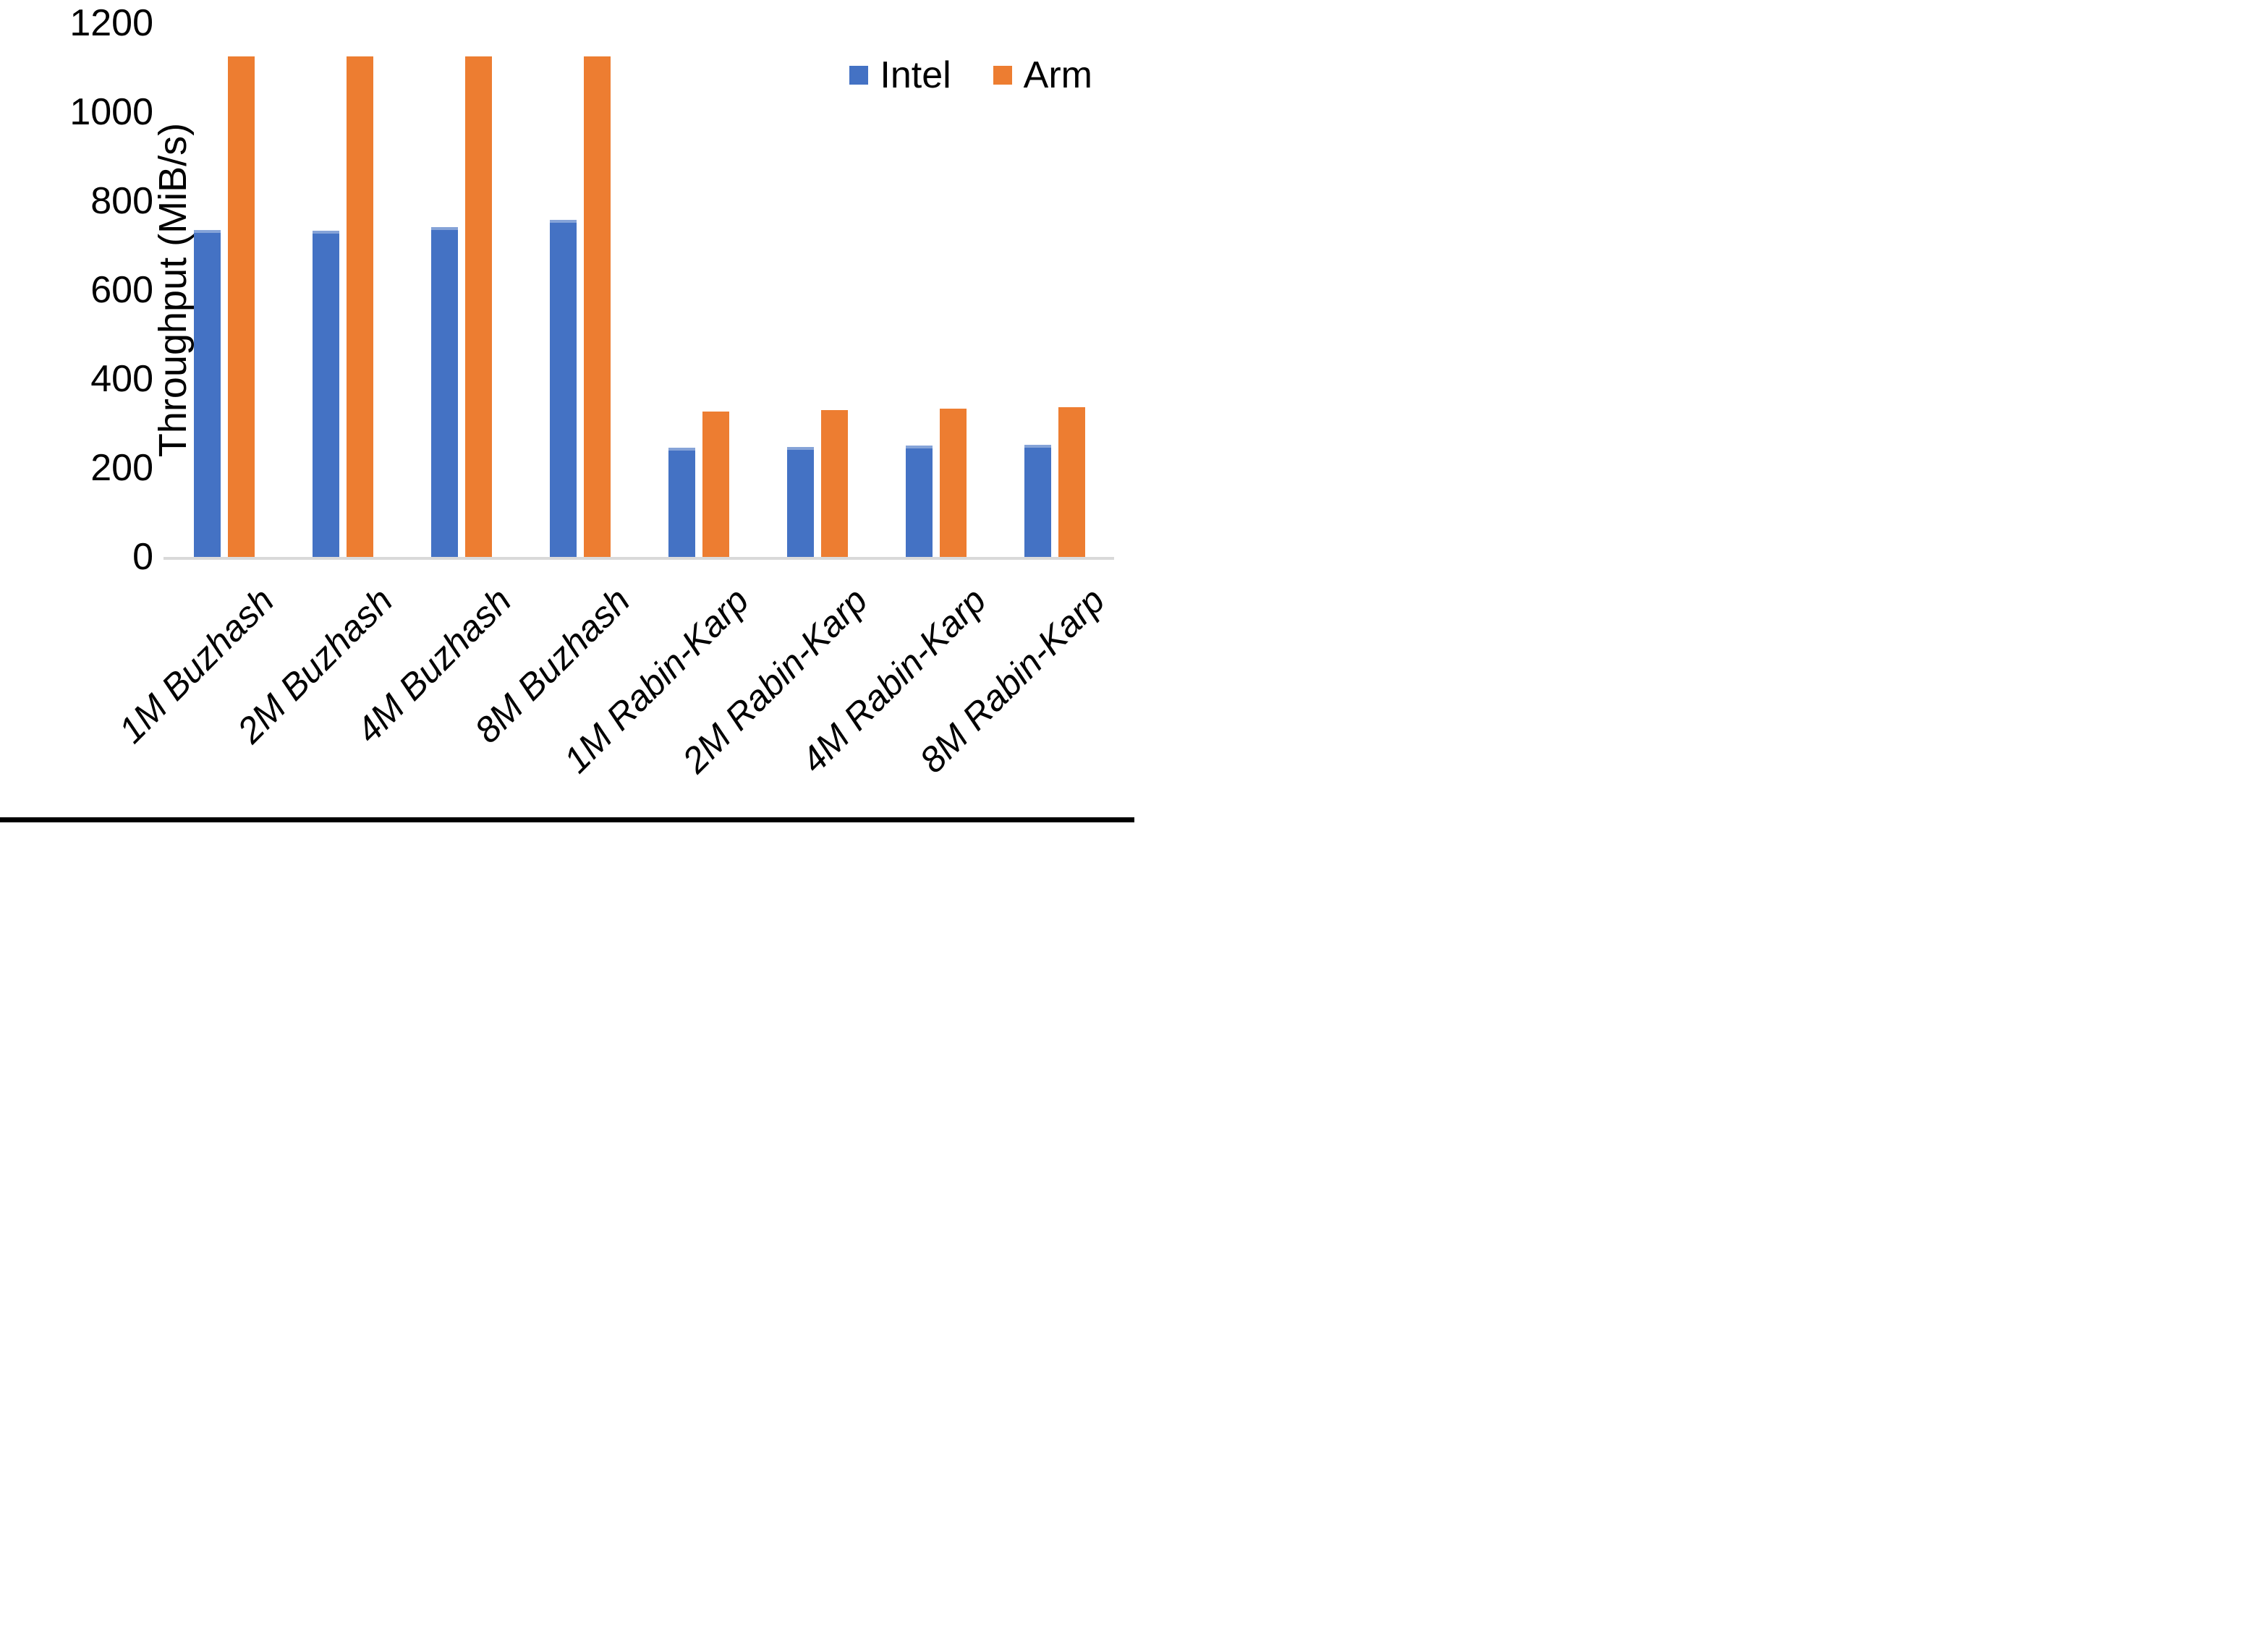 The image size is (2268, 1644). What do you see at coordinates (563, 388) in the screenshot?
I see `bar-intel-8m-buzhash` at bounding box center [563, 388].